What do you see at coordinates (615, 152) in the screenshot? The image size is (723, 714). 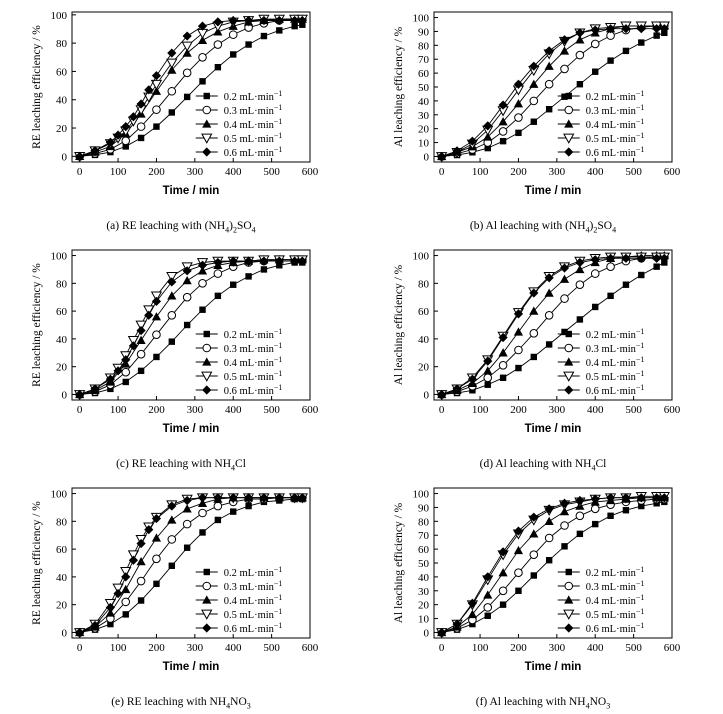 I see `legend-label: 0.6 mL·min−1` at bounding box center [615, 152].